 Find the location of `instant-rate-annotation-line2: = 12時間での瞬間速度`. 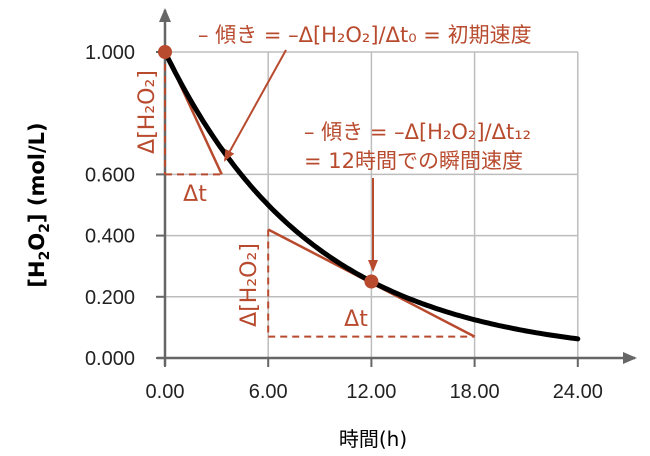

instant-rate-annotation-line2: = 12時間での瞬間速度 is located at coordinates (413, 161).